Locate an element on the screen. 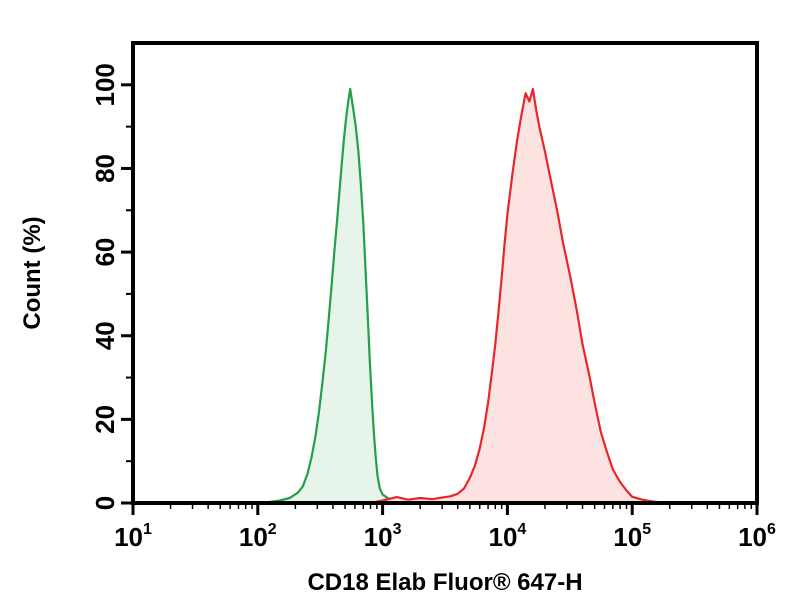 This screenshot has height=600, width=804. y-tick-label: 20 is located at coordinates (105, 419).